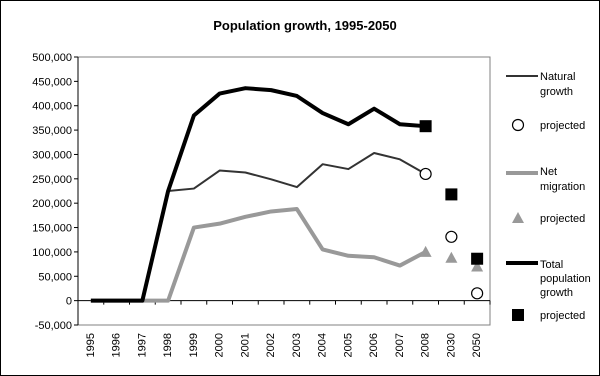 Image resolution: width=600 pixels, height=376 pixels. Describe the element at coordinates (52, 107) in the screenshot. I see `y-tick-label: 400,000` at that location.